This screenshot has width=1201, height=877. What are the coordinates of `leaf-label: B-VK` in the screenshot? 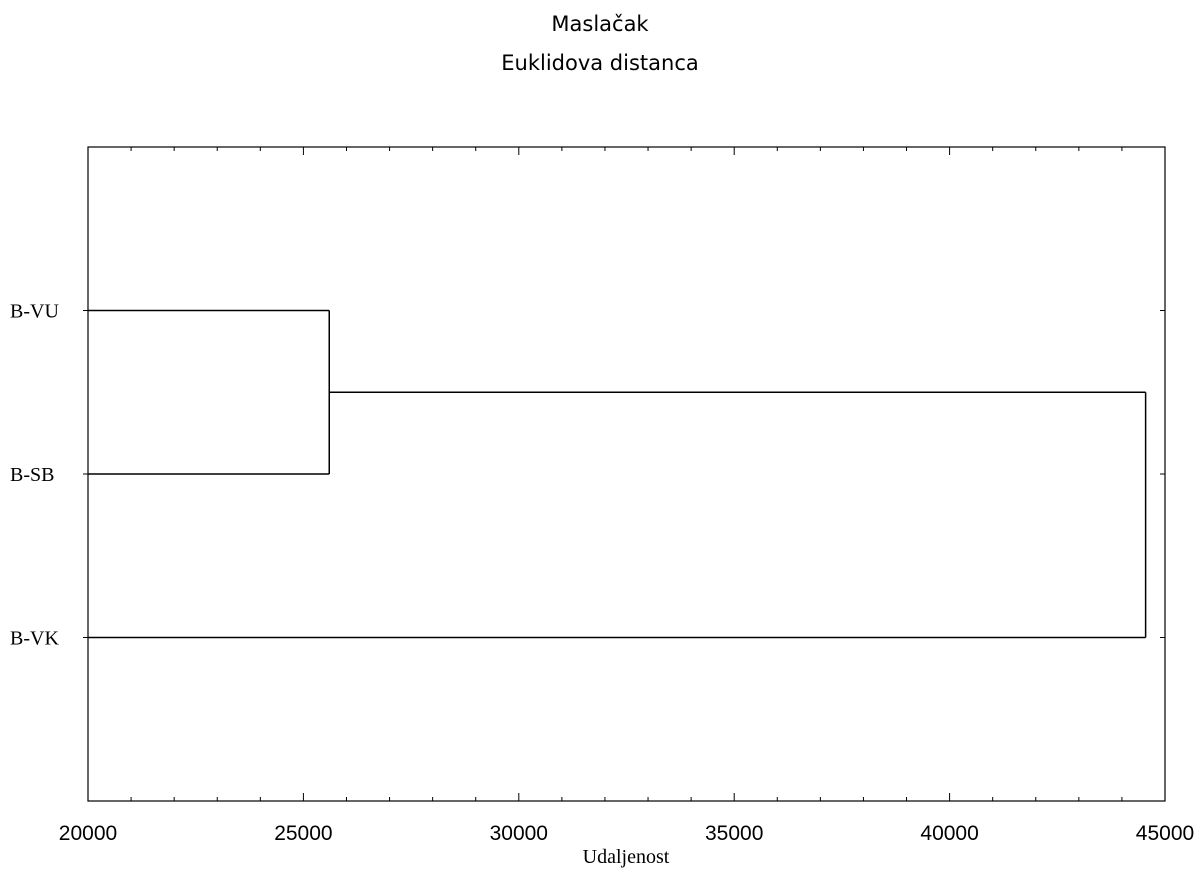 It's located at (34, 639).